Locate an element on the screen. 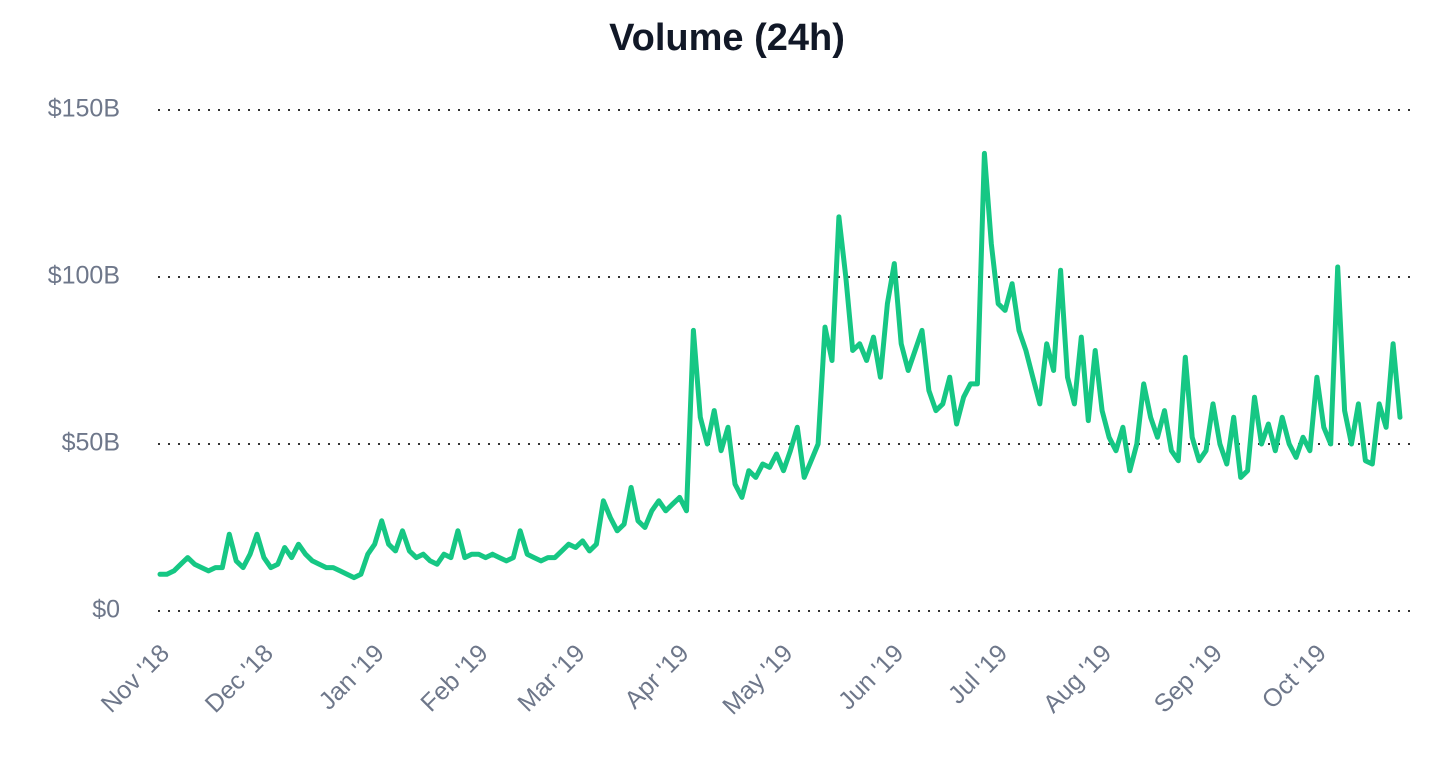  x-tick-label: May '19 is located at coordinates (757, 679).